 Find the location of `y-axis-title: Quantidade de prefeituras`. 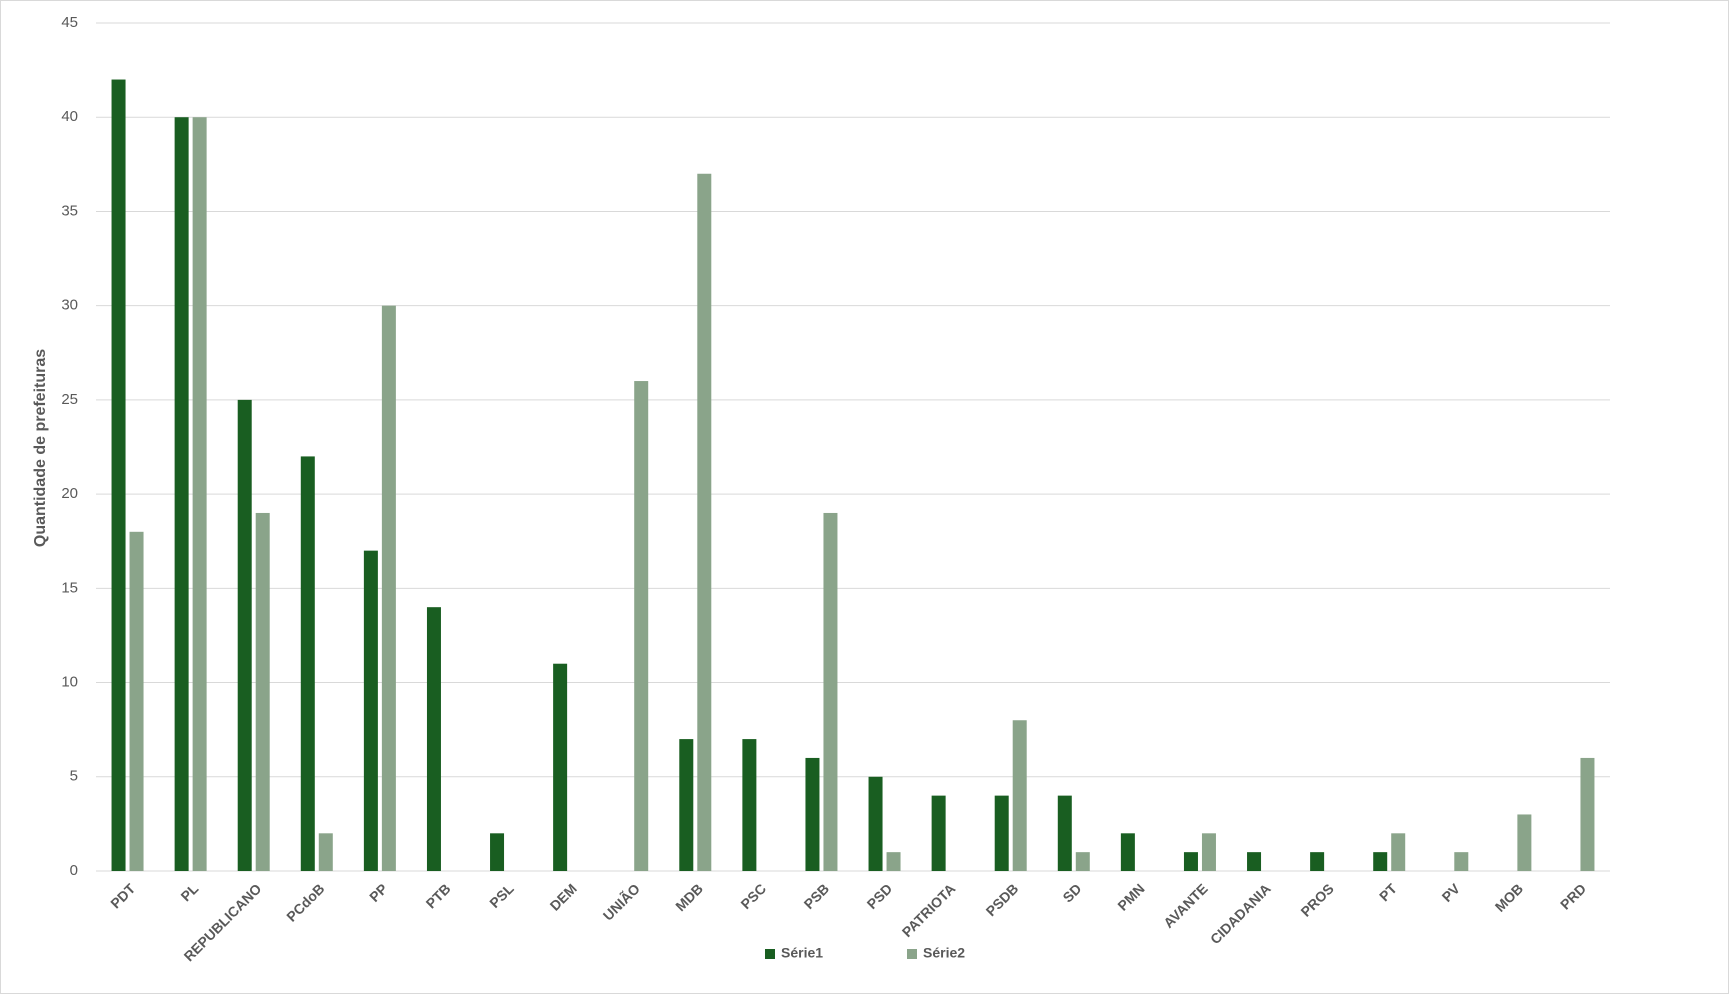

y-axis-title: Quantidade de prefeituras is located at coordinates (40, 448).